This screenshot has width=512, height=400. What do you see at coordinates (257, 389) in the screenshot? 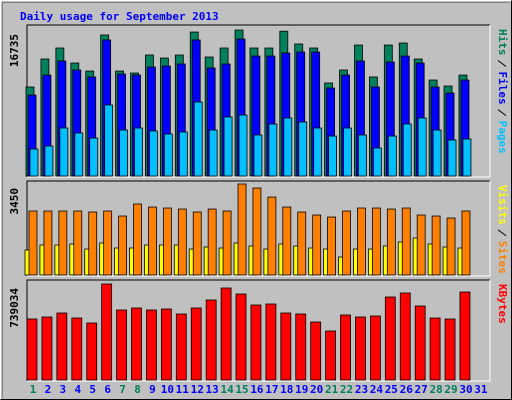
I see `x-tick-label: 16` at bounding box center [257, 389].